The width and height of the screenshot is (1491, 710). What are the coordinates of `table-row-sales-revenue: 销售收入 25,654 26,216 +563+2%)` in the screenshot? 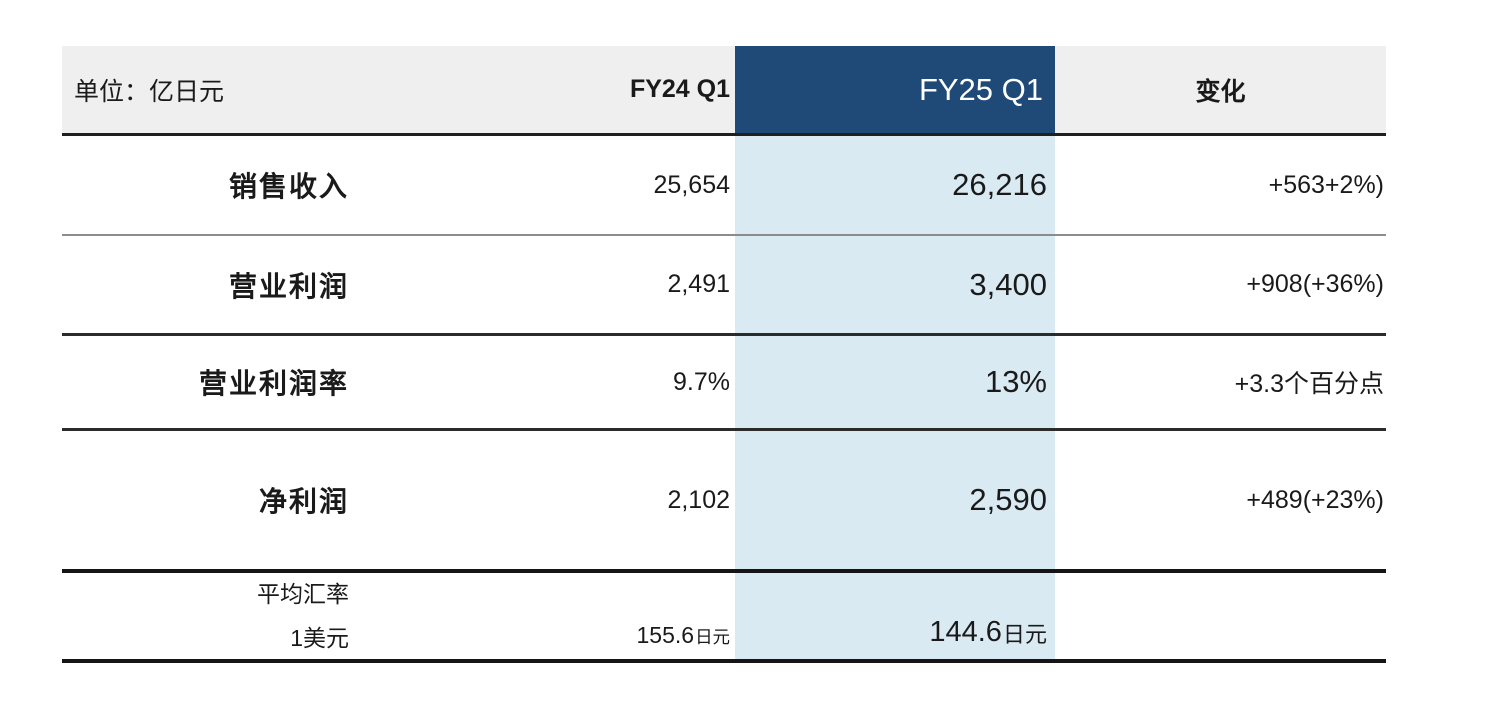 It's located at (724, 186).